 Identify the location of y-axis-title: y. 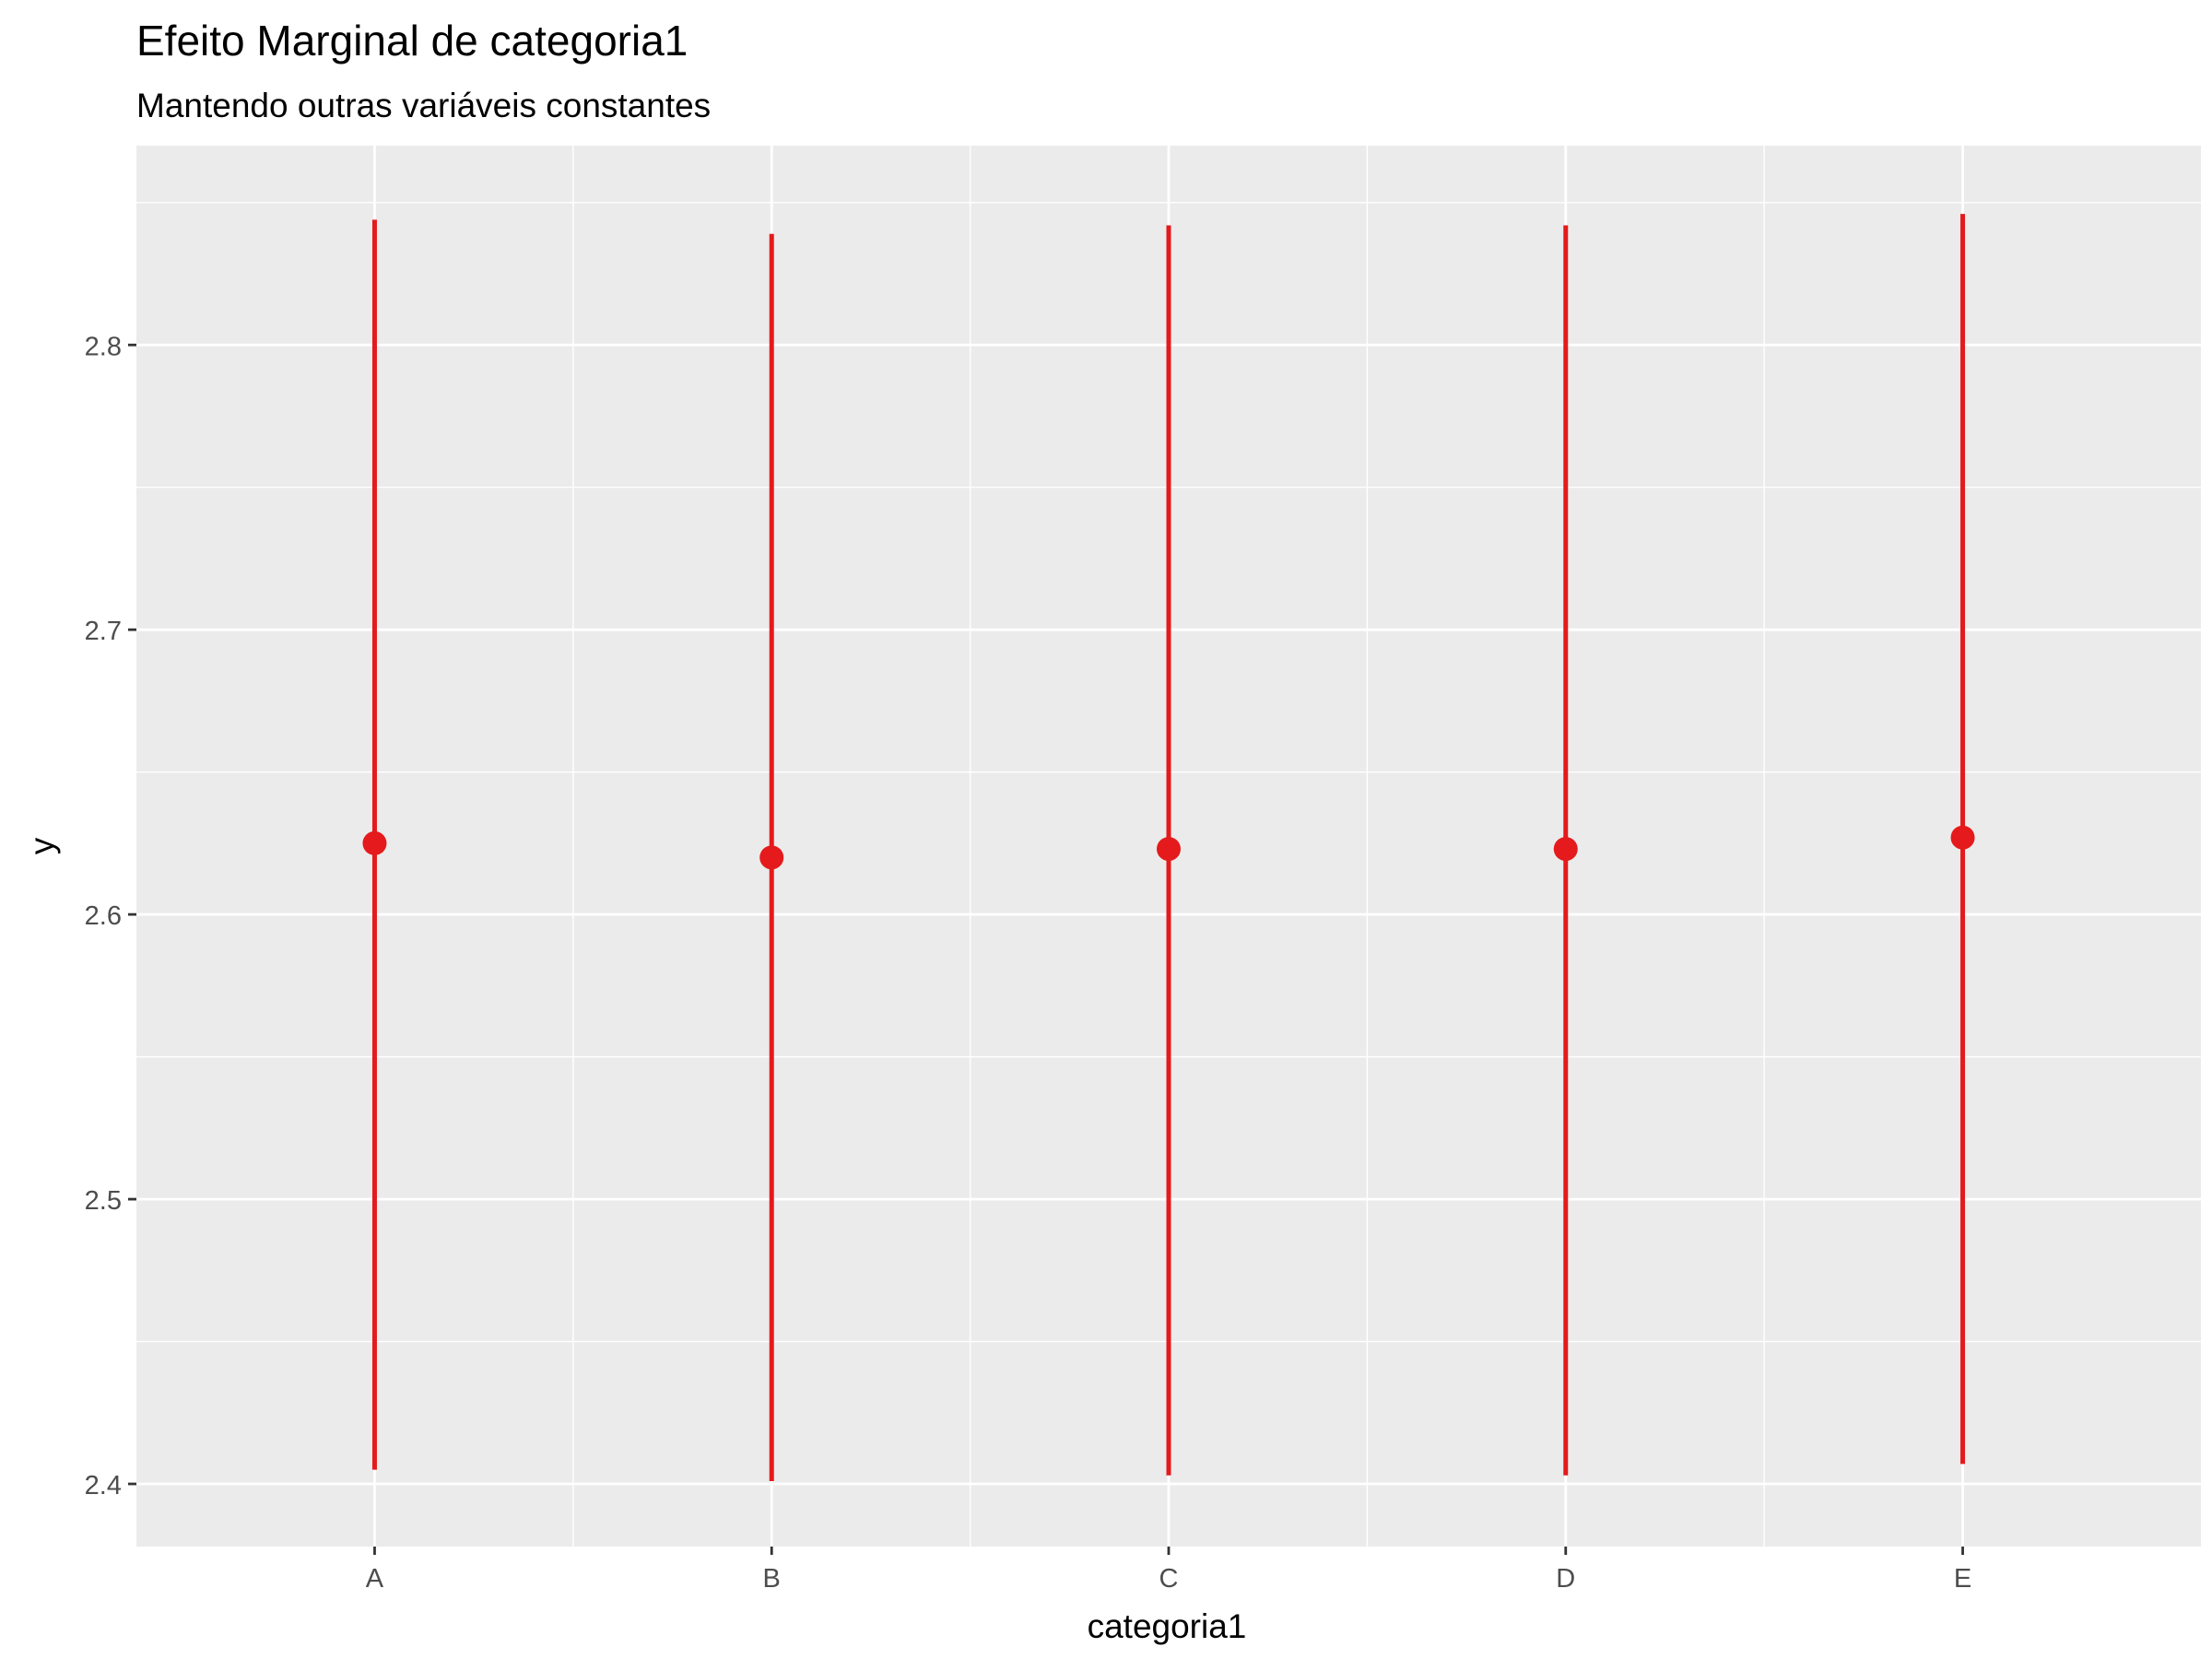
(42, 845).